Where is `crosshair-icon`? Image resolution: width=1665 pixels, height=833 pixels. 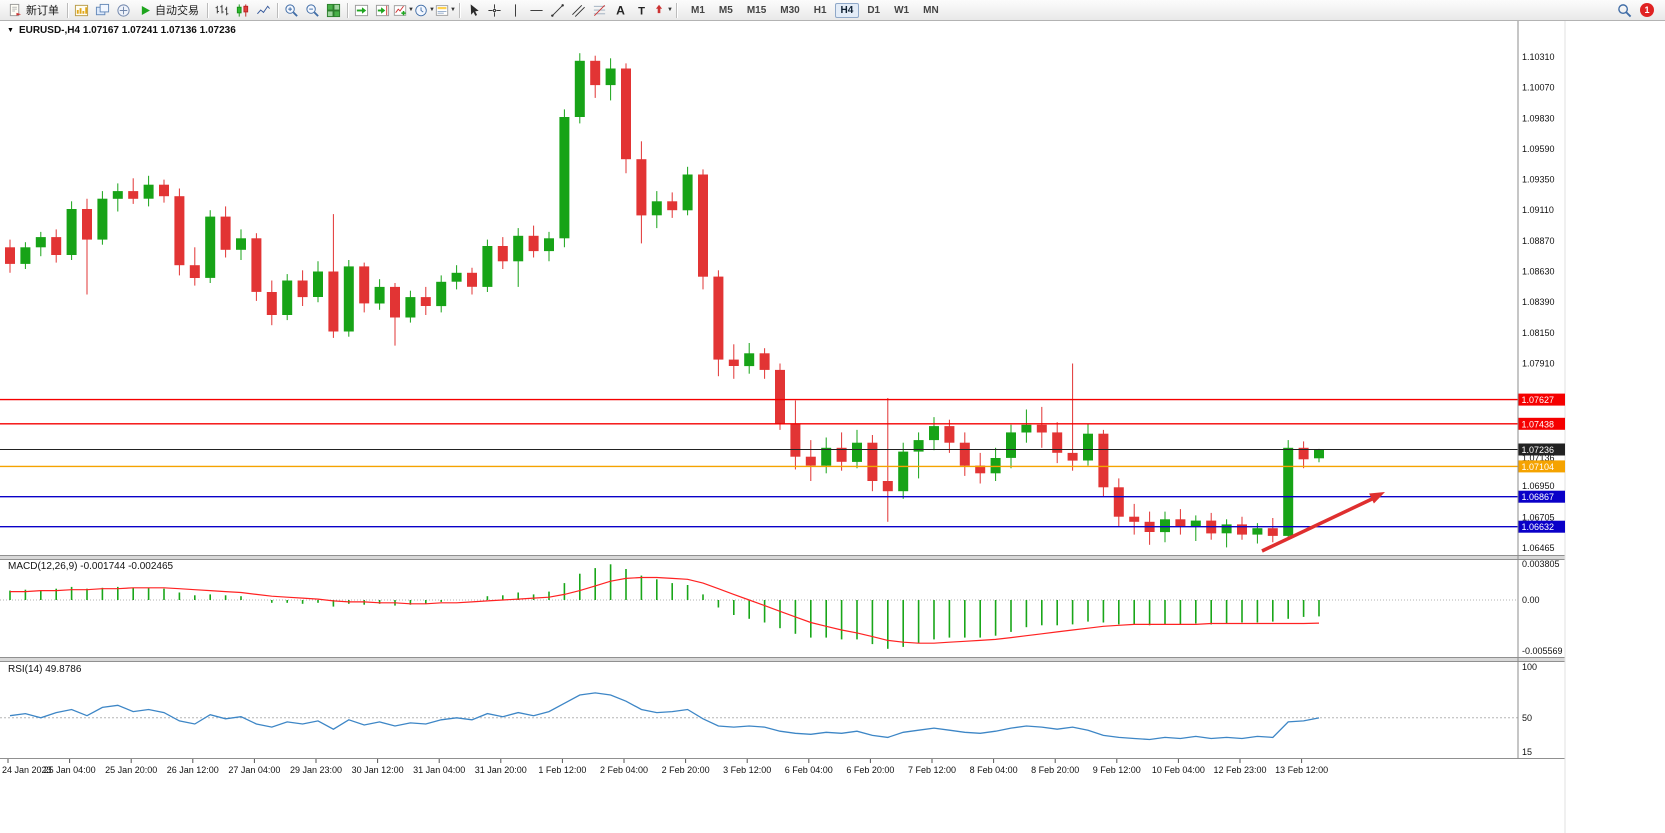 crosshair-icon is located at coordinates (494, 10).